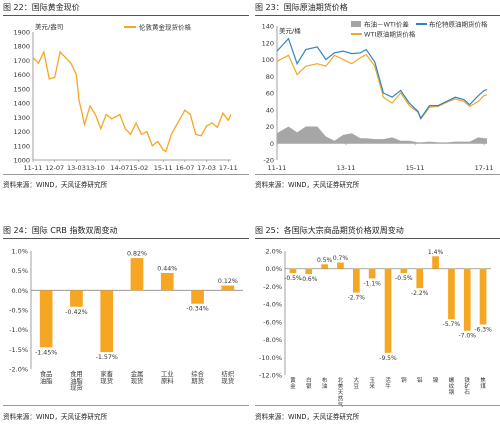 The image size is (500, 425). What do you see at coordinates (54, 168) in the screenshot?
I see `x-tick-label: 12-07` at bounding box center [54, 168].